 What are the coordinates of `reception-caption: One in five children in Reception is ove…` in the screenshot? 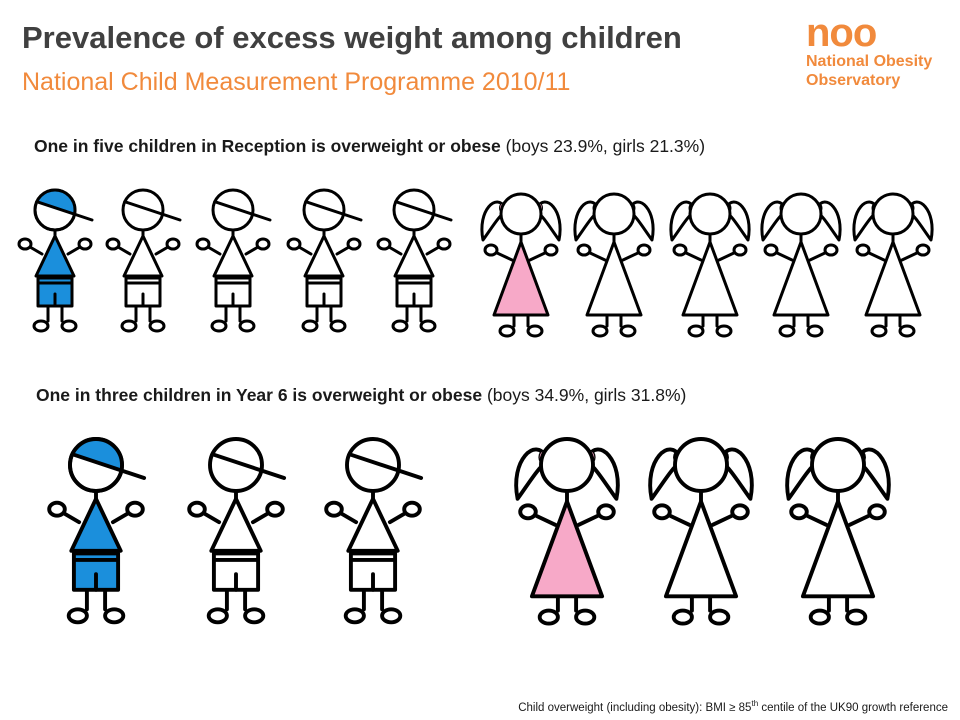 It's located at (369, 146).